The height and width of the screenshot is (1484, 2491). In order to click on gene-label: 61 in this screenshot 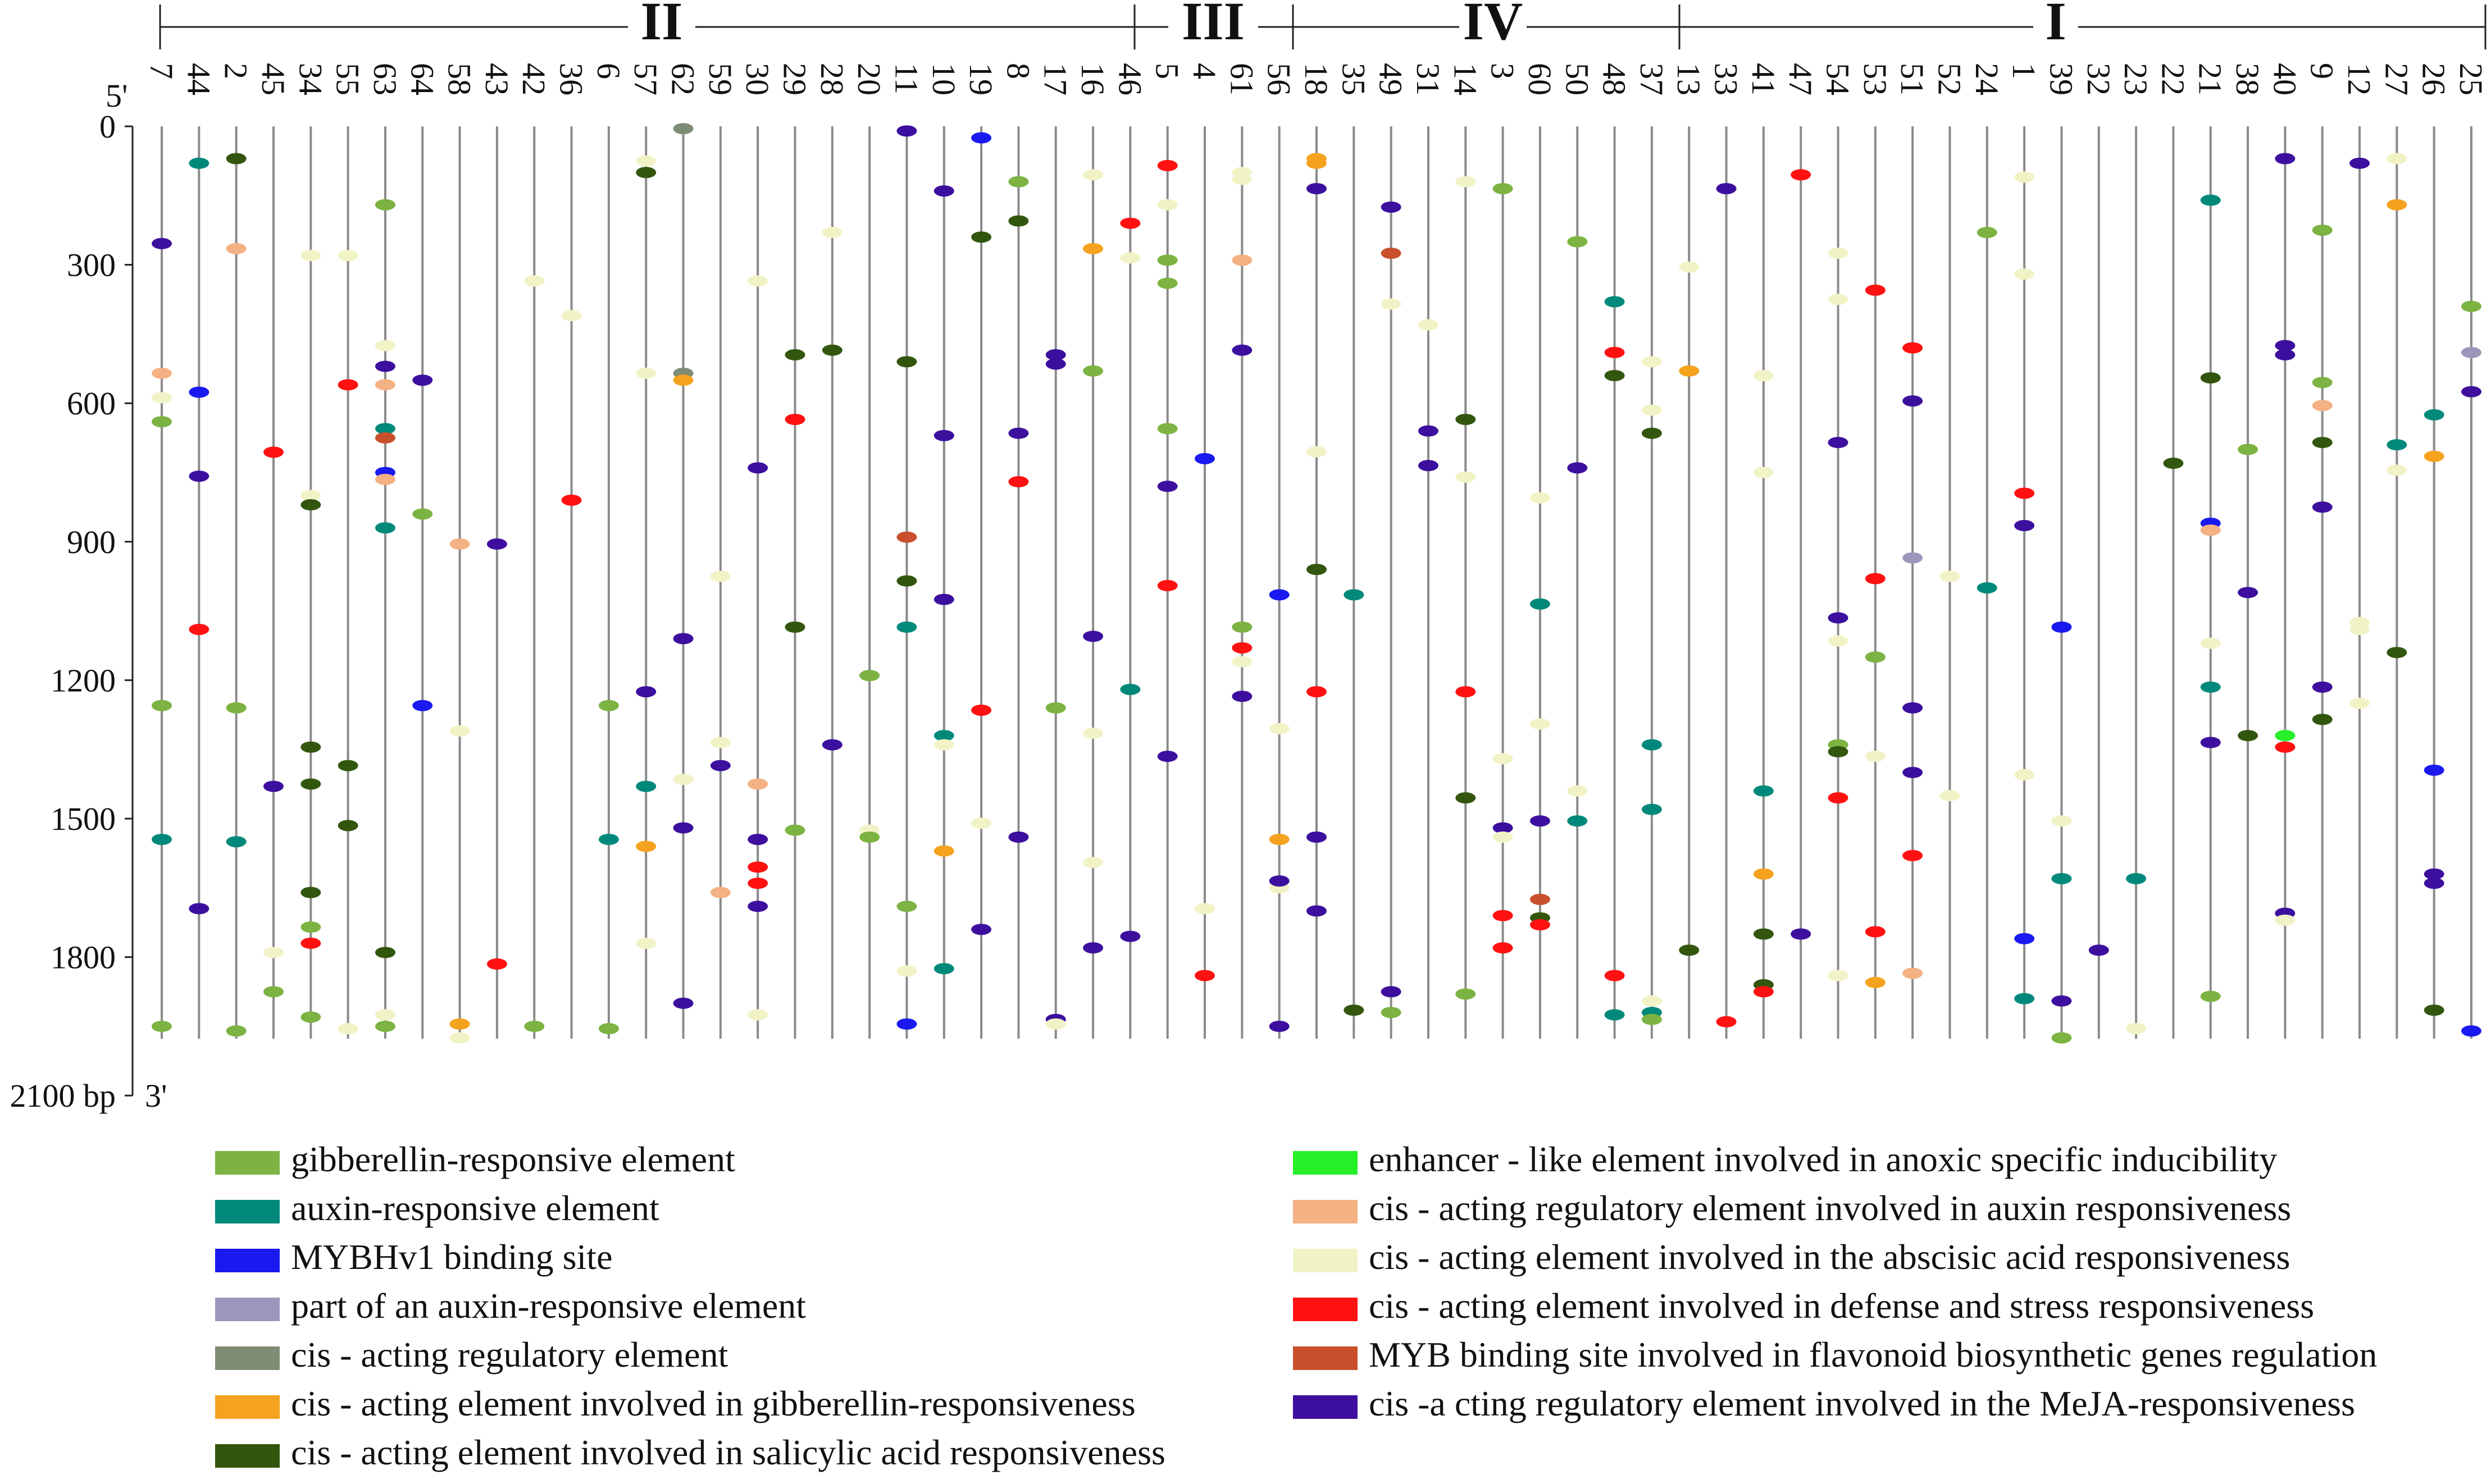, I will do `click(1241, 79)`.